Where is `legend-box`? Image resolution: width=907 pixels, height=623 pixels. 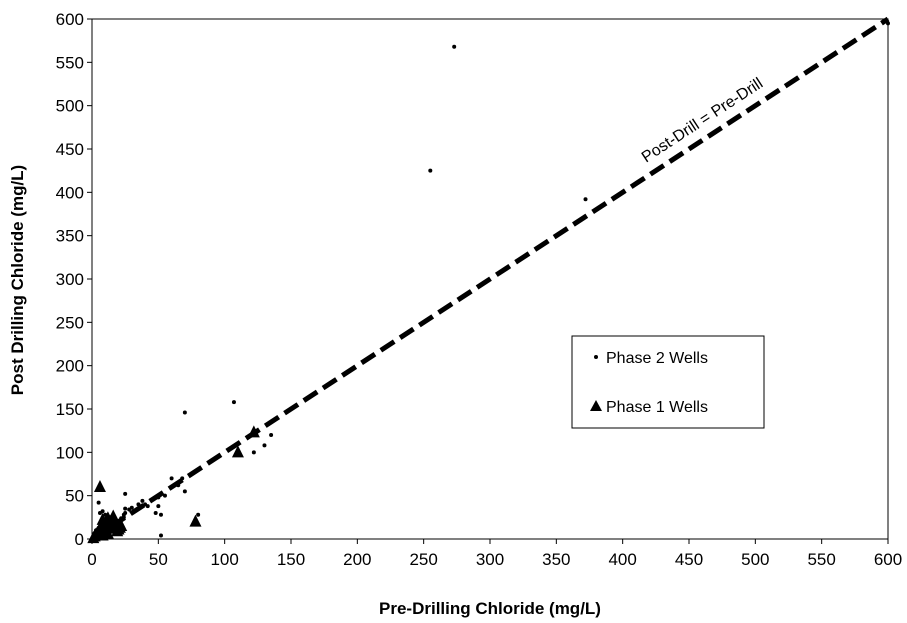
legend-box is located at coordinates (668, 382).